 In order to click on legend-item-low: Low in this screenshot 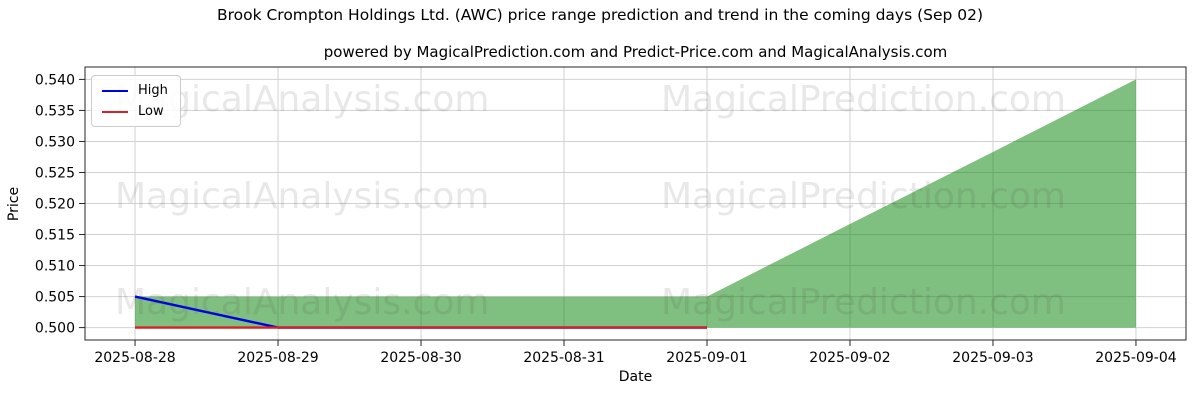, I will do `click(135, 111)`.